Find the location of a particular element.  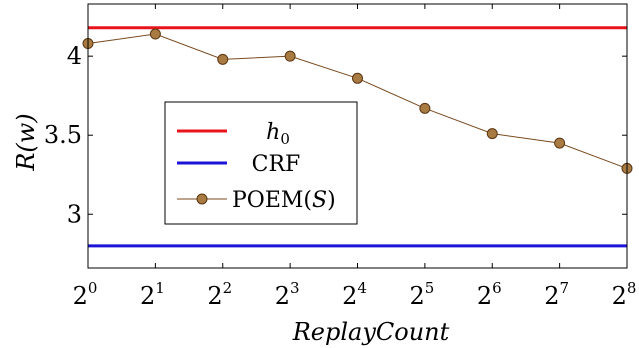

x-tick-labels: 20 21 22 23 24 25 26 27 28 is located at coordinates (355, 294).